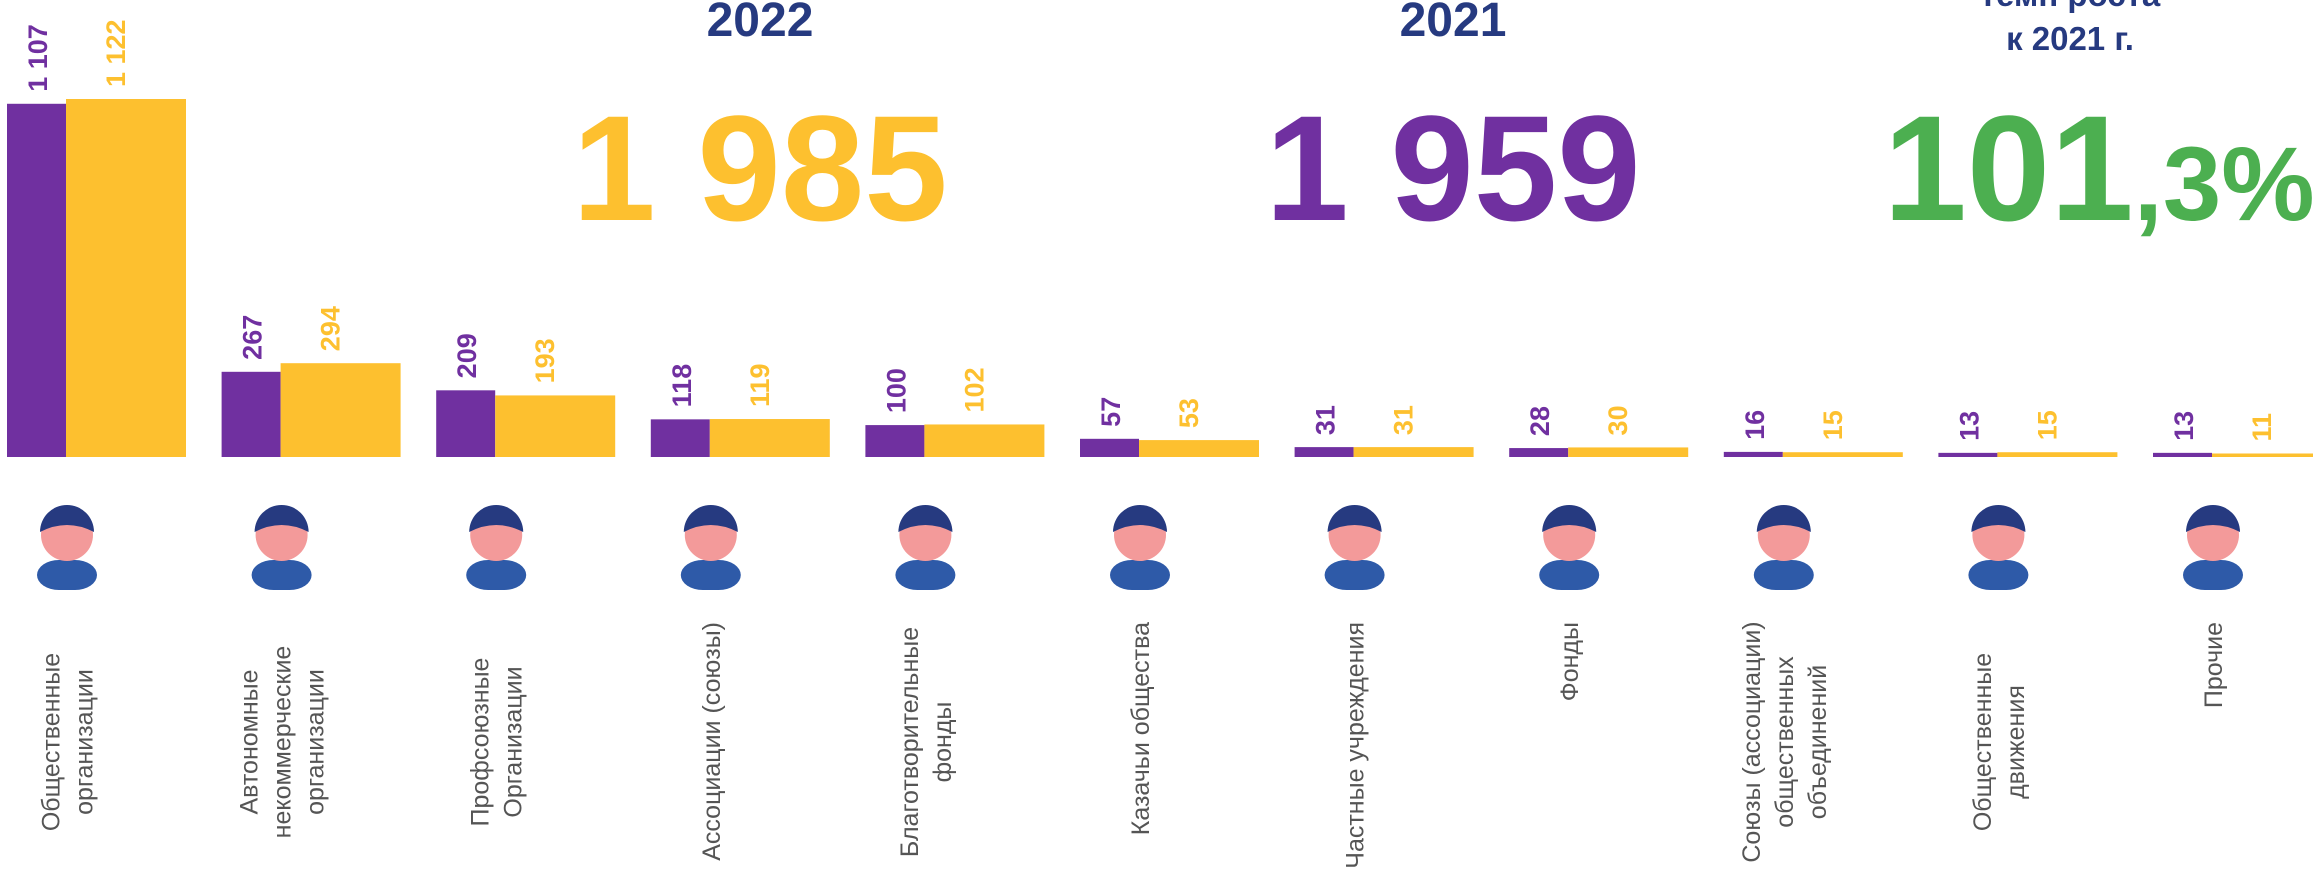 The width and height of the screenshot is (2313, 877). What do you see at coordinates (2262, 427) in the screenshot?
I see `value-label: 11` at bounding box center [2262, 427].